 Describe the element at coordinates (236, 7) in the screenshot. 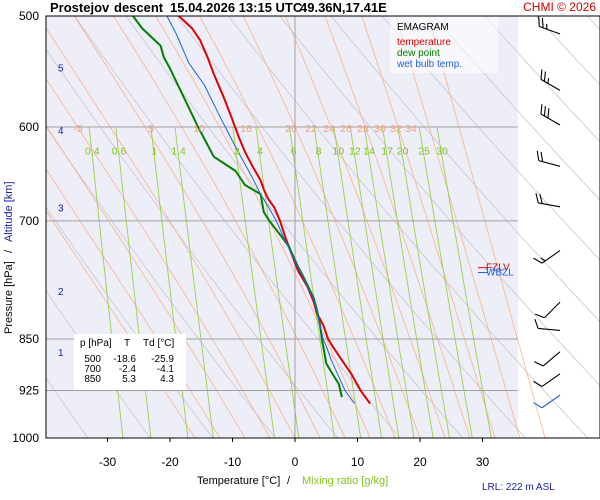

I see `sounding-timestamp: 15.04.2026 13:15 UTC` at that location.